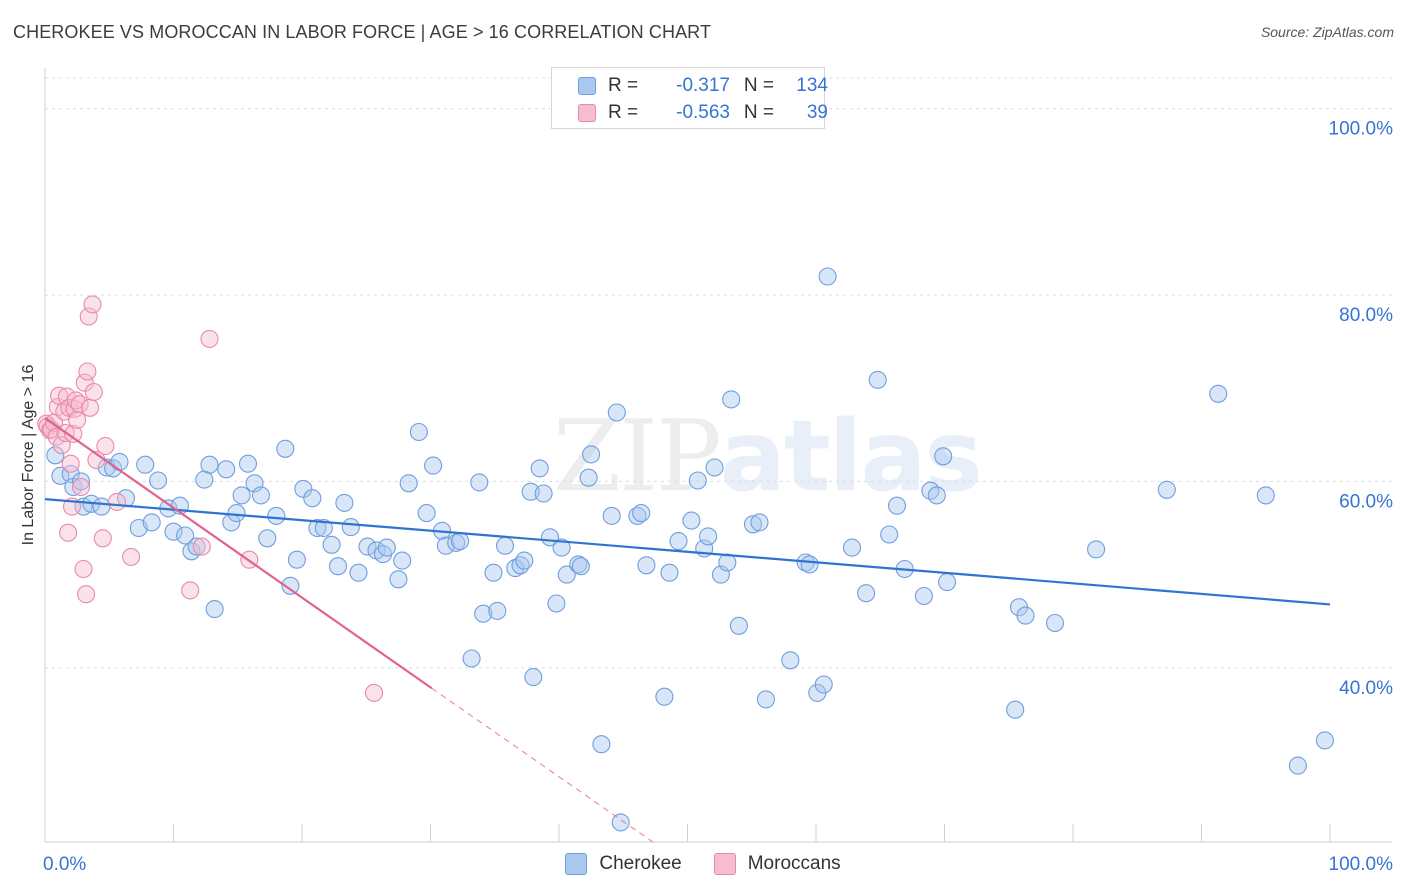 The height and width of the screenshot is (892, 1406). Describe the element at coordinates (238, 553) in the screenshot. I see `trend-line-moroccans` at that location.